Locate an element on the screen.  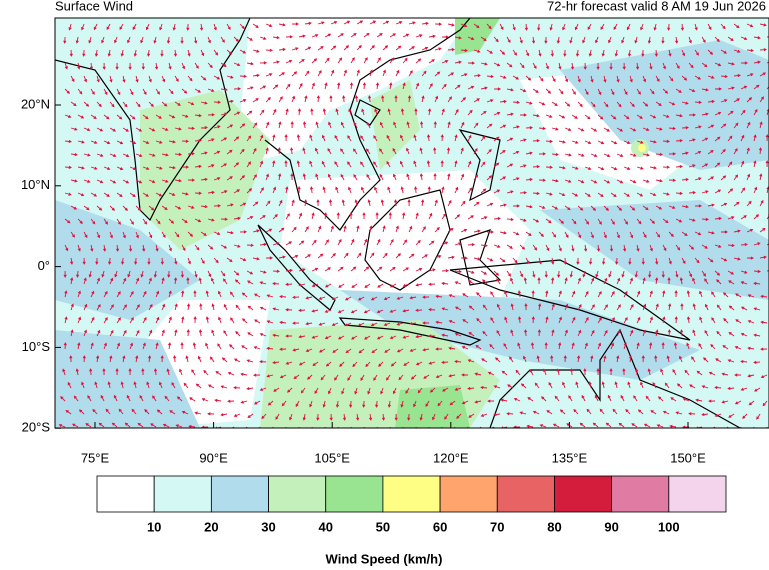
map-title: Surface Wind is located at coordinates (94, 6).